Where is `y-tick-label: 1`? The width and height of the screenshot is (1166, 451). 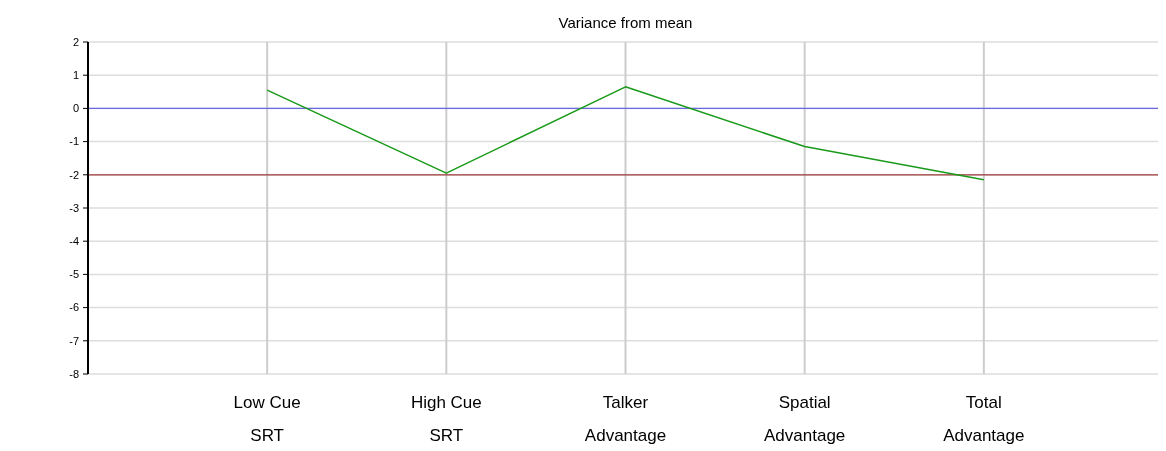
y-tick-label: 1 is located at coordinates (75, 75).